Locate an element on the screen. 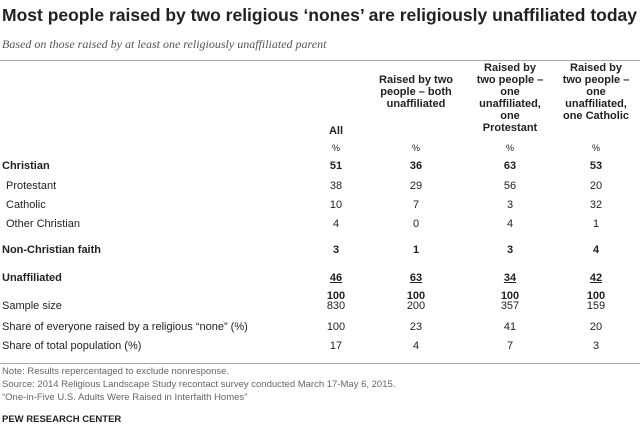  table-cell: 41 is located at coordinates (510, 327).